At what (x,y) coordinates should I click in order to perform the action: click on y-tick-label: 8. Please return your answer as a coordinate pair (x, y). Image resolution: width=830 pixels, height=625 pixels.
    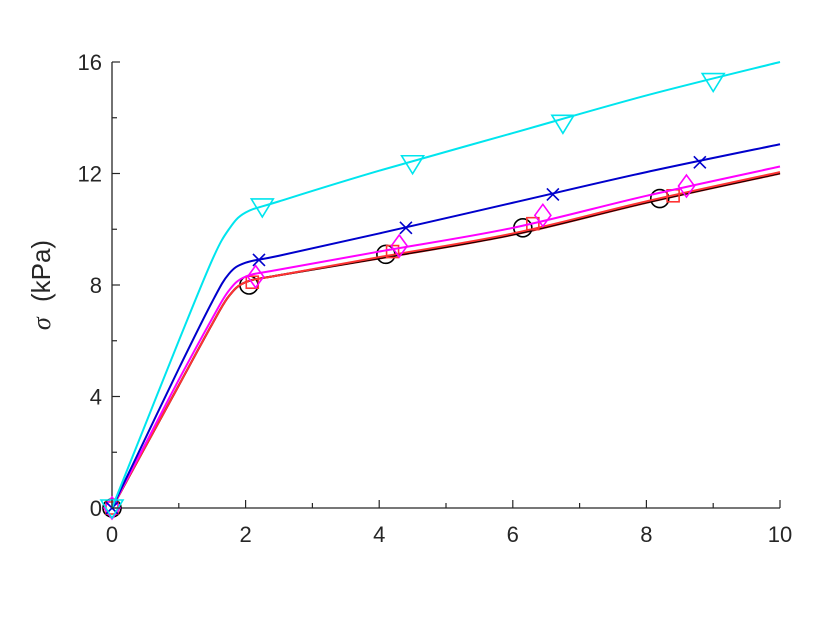
    Looking at the image, I should click on (96, 285).